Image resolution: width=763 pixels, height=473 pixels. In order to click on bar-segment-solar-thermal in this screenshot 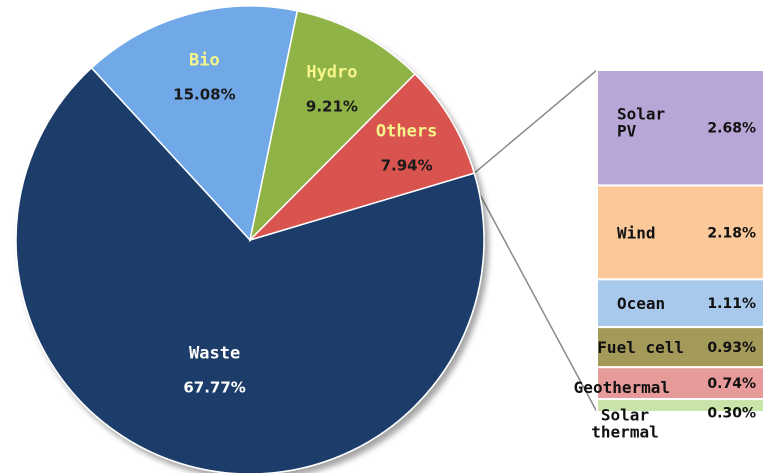, I will do `click(679, 406)`.